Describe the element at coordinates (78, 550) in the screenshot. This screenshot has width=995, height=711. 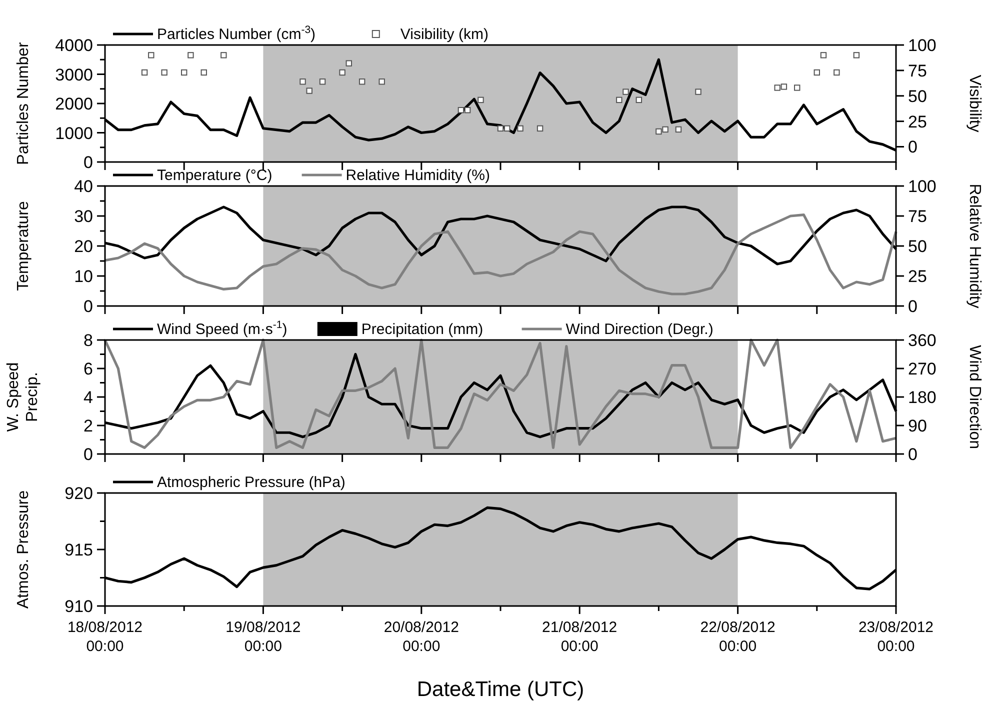
I see `y-tick-label: 915` at that location.